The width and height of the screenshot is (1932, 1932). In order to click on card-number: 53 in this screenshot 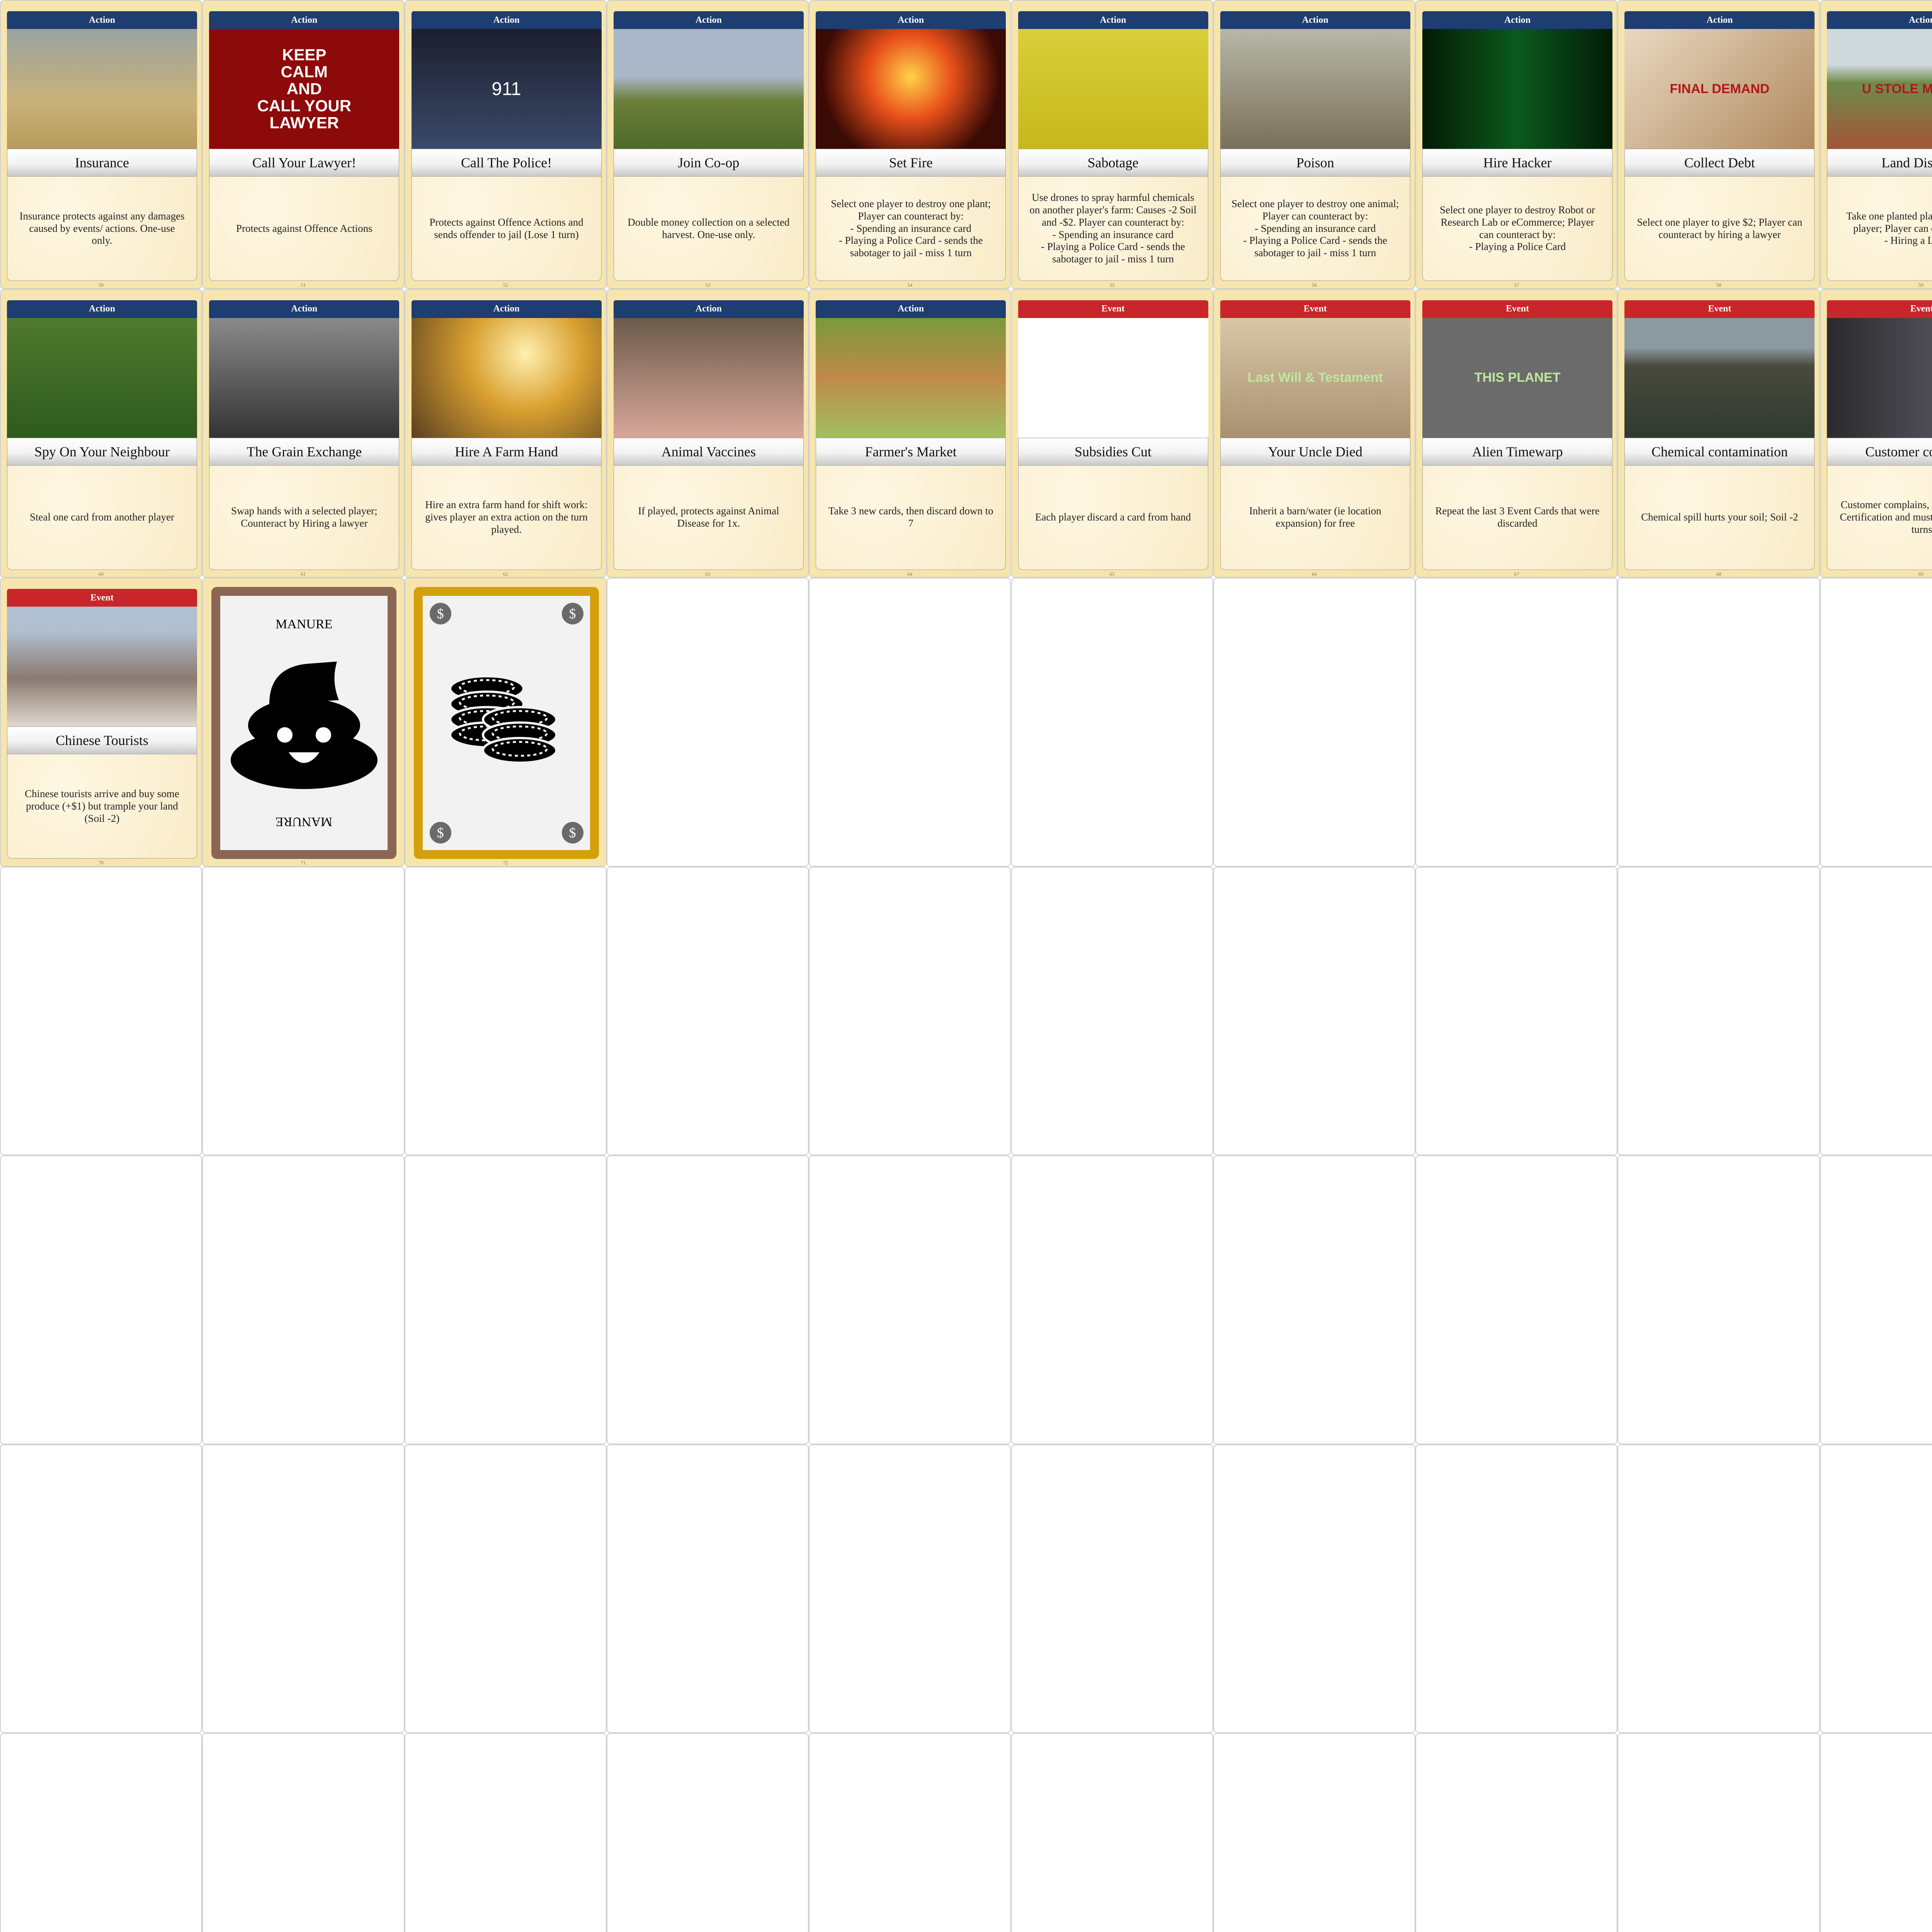, I will do `click(708, 285)`.